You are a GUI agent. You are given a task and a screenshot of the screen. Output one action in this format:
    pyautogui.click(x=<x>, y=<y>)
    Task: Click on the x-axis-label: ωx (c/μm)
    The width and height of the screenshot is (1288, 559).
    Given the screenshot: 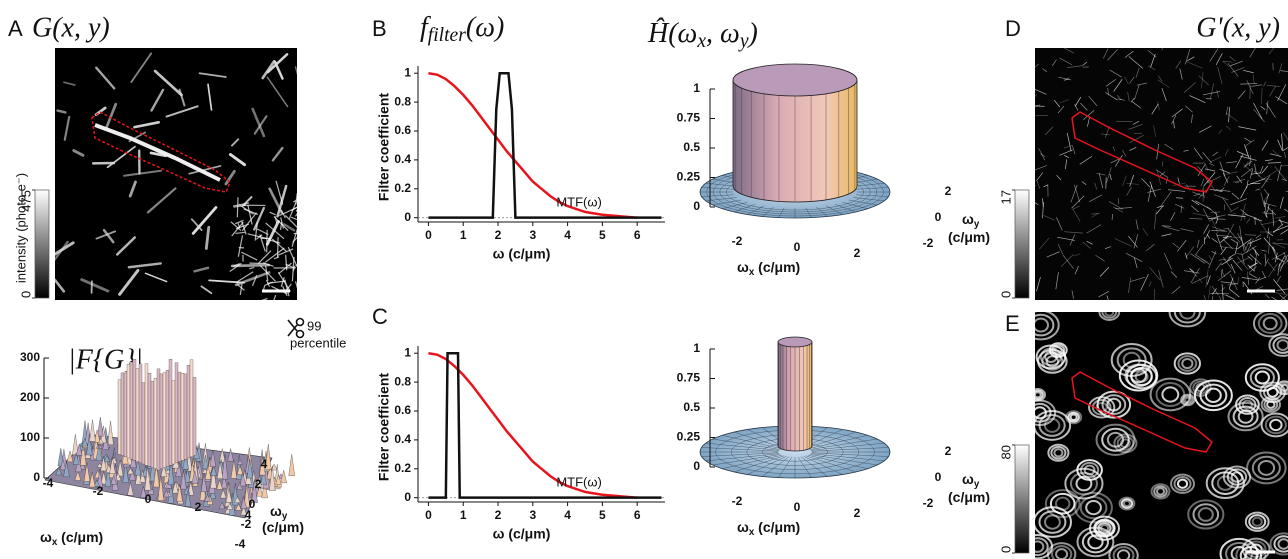 What is the action you would take?
    pyautogui.click(x=71, y=538)
    